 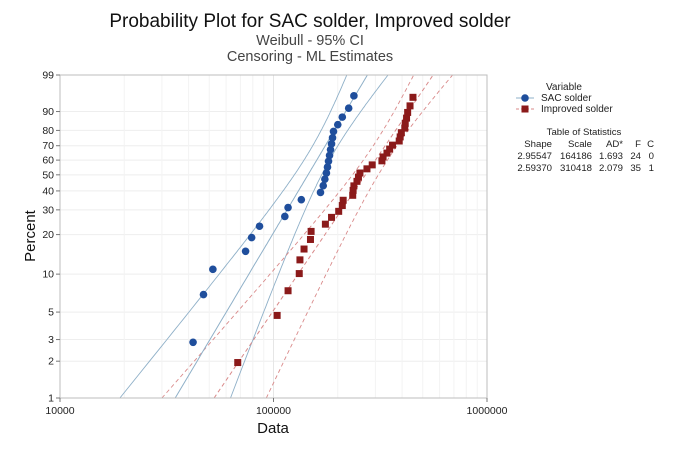 I want to click on legend-title: Variable, so click(x=564, y=87).